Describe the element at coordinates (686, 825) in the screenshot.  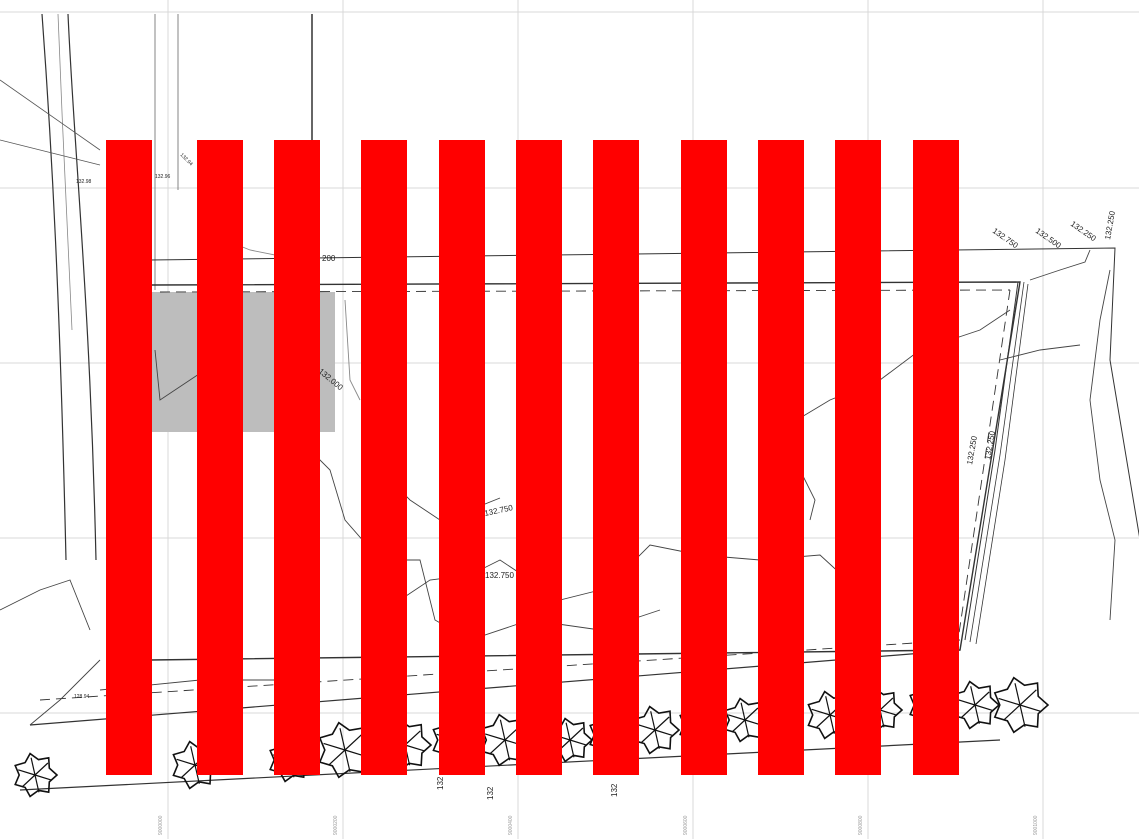
I see `grid-axis-label: 9000600` at that location.